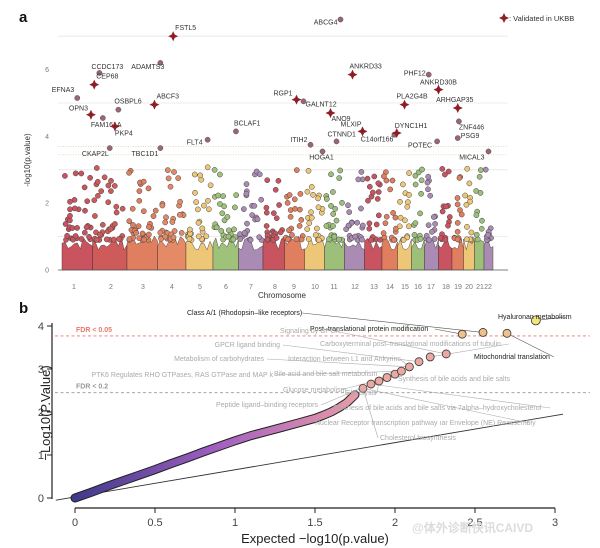 Image resolution: width=600 pixels, height=548 pixels. What do you see at coordinates (226, 287) in the screenshot?
I see `x-tick-label: 6` at bounding box center [226, 287].